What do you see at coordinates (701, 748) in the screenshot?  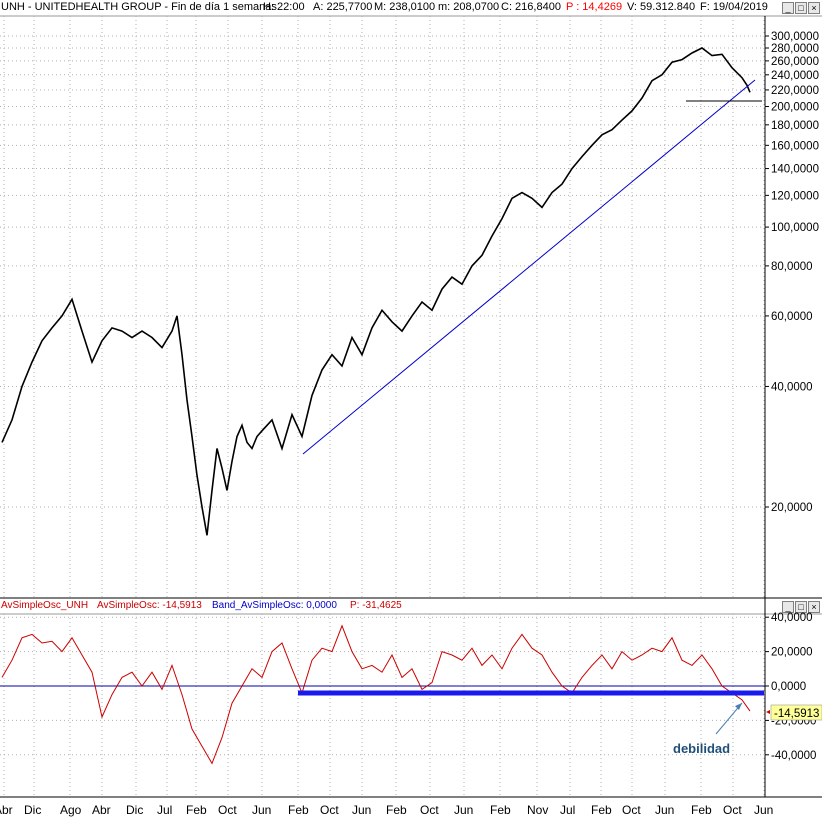 I see `annotation-text: debilidad` at bounding box center [701, 748].